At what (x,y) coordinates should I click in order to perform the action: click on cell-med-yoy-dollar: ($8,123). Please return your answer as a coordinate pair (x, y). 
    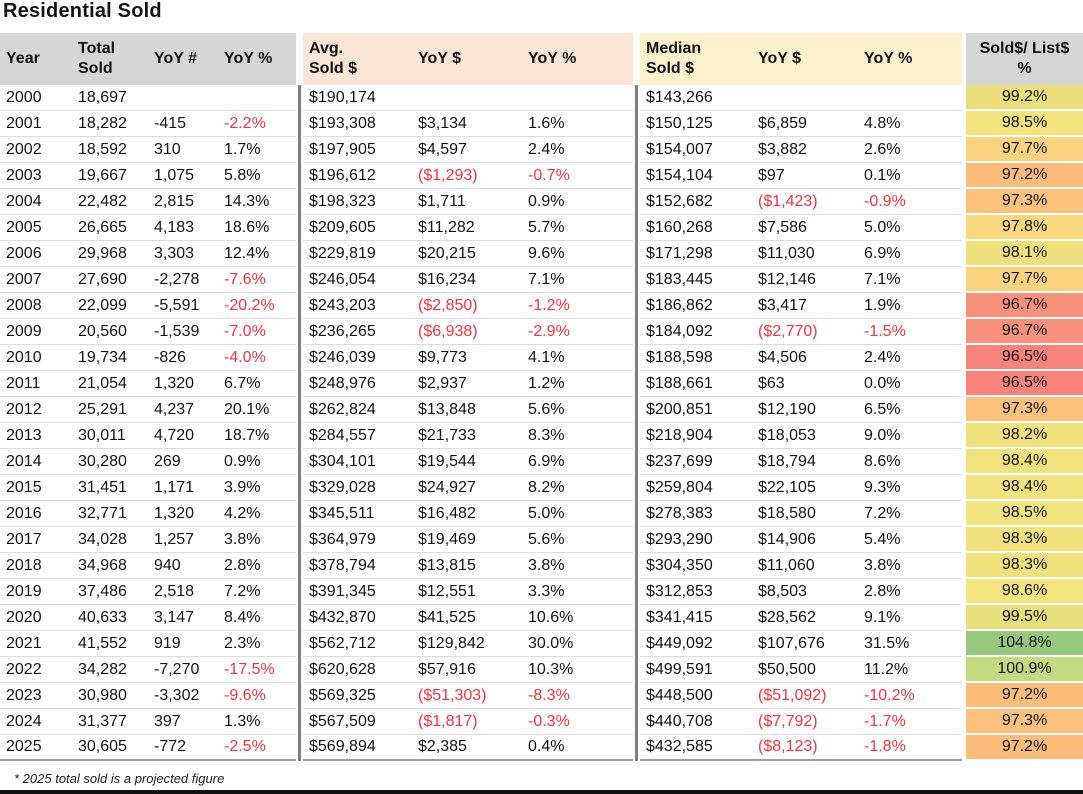
    Looking at the image, I should click on (788, 746).